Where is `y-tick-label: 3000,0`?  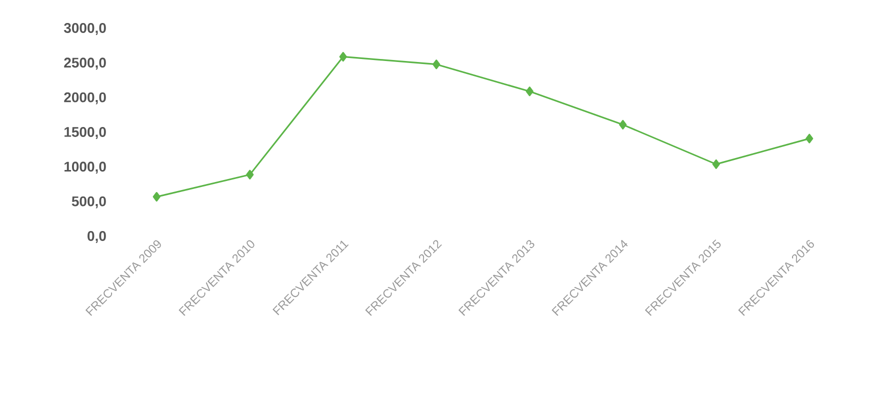
y-tick-label: 3000,0 is located at coordinates (85, 29).